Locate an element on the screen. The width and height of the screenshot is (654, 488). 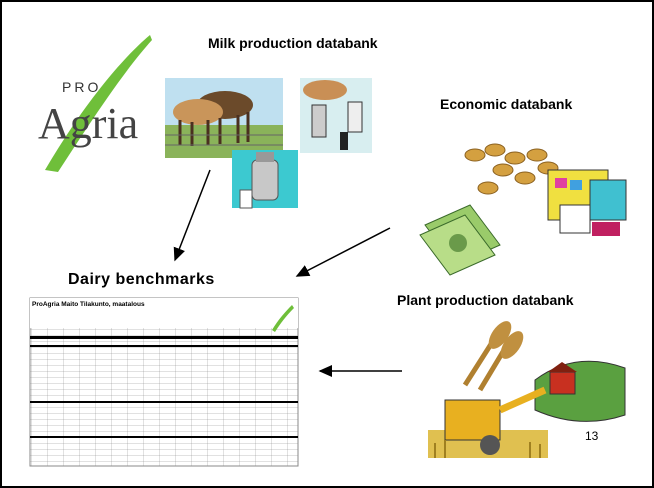
milk-can-clipart is located at coordinates (265, 179).